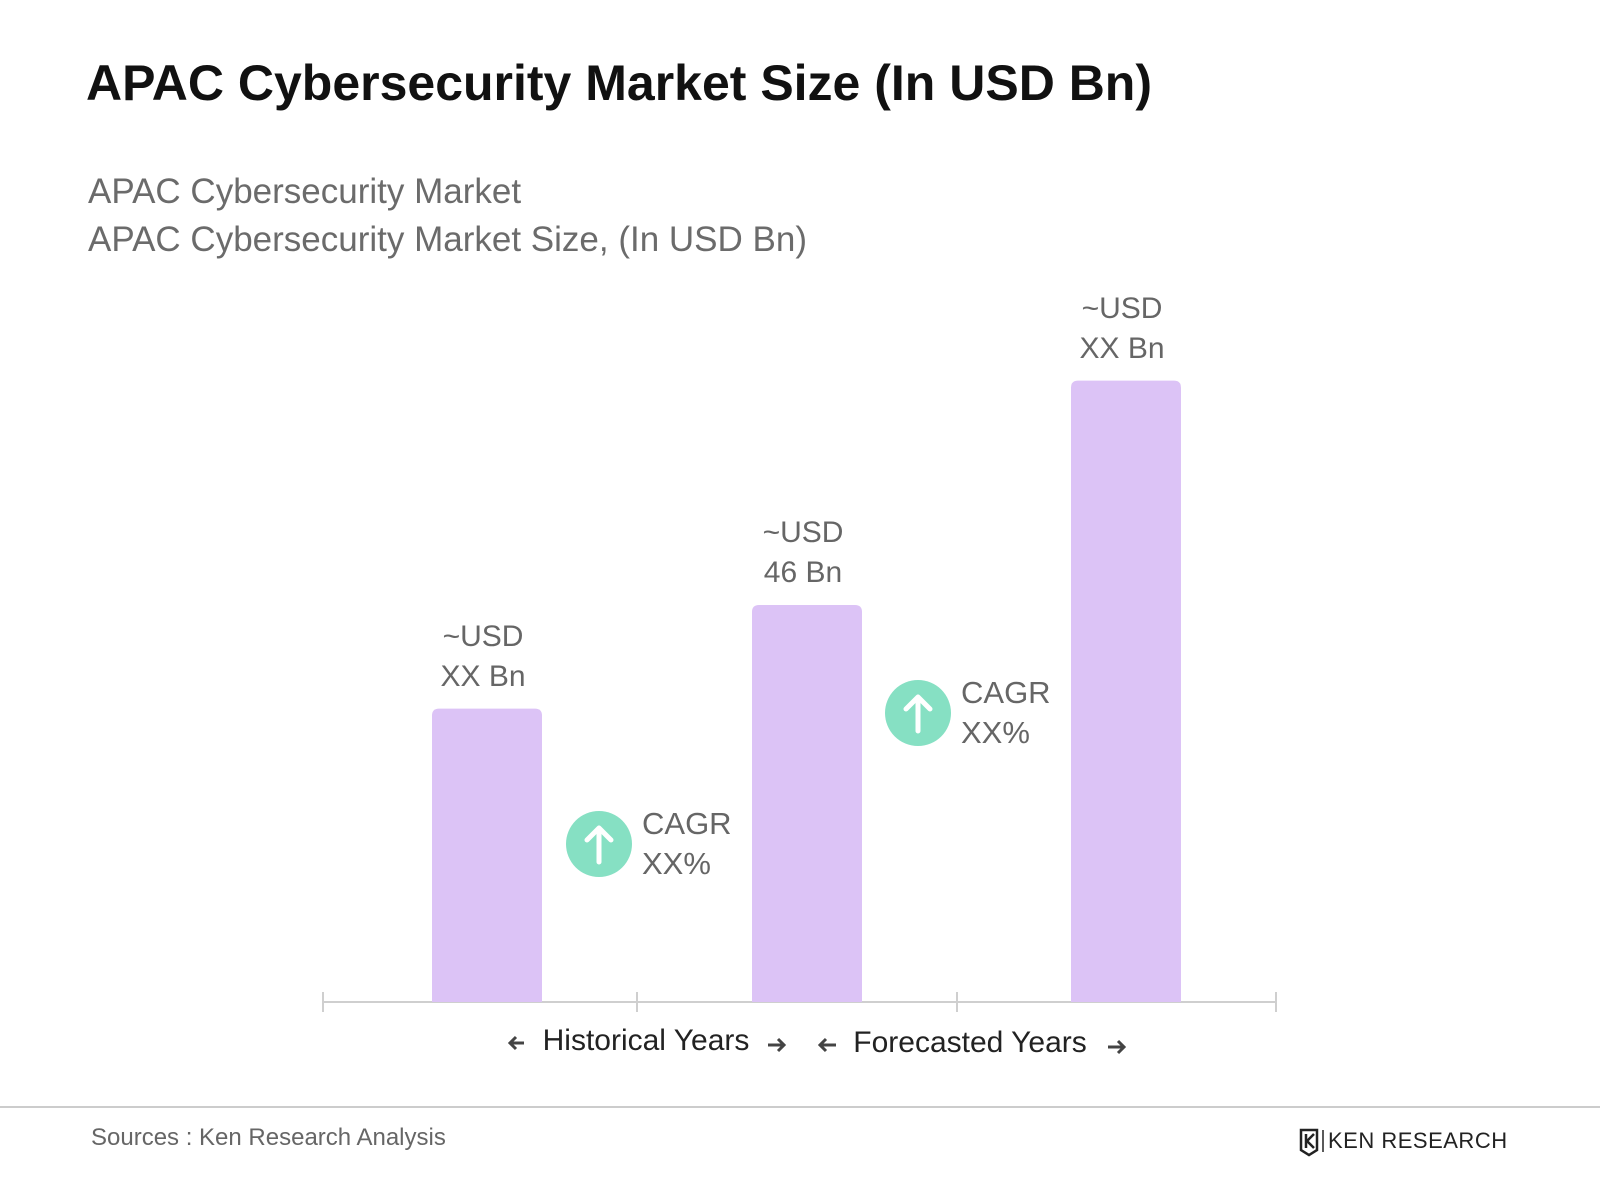  Describe the element at coordinates (817, 1045) in the screenshot. I see `arrows` at that location.